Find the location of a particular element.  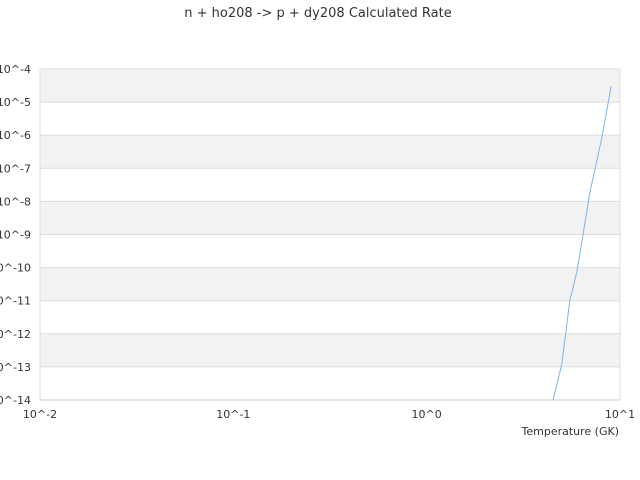

x-tick-label: 10^1 is located at coordinates (620, 414).